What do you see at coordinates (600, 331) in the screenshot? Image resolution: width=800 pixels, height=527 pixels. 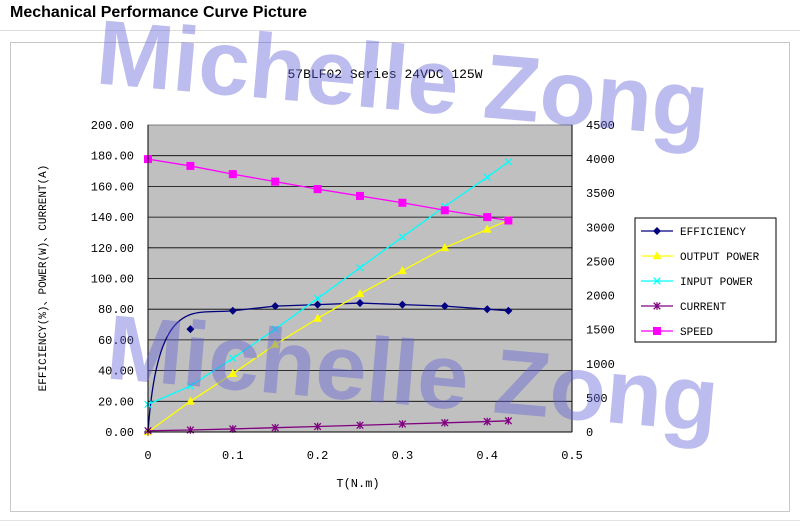 I see `y2-tick-label: 1500` at bounding box center [600, 331].